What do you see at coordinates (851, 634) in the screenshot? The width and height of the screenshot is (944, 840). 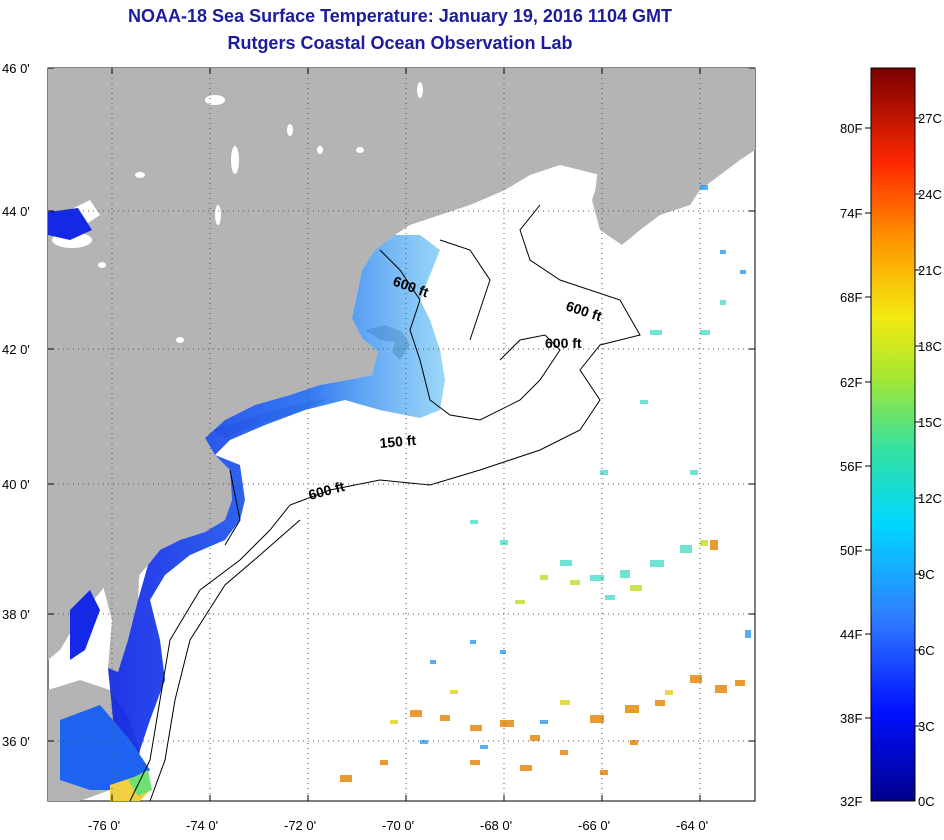 I see `cb-f-label: 44F` at bounding box center [851, 634].